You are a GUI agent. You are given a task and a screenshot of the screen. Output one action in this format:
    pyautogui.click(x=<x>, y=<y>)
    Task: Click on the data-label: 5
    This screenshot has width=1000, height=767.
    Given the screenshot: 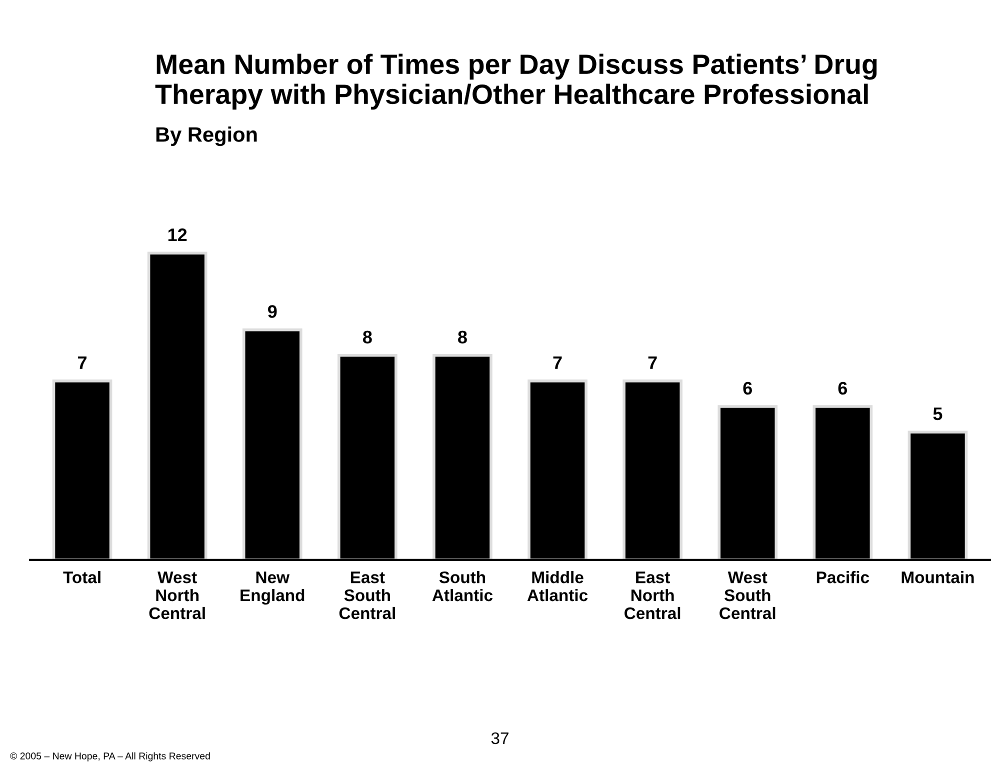 What is the action you would take?
    pyautogui.click(x=937, y=414)
    